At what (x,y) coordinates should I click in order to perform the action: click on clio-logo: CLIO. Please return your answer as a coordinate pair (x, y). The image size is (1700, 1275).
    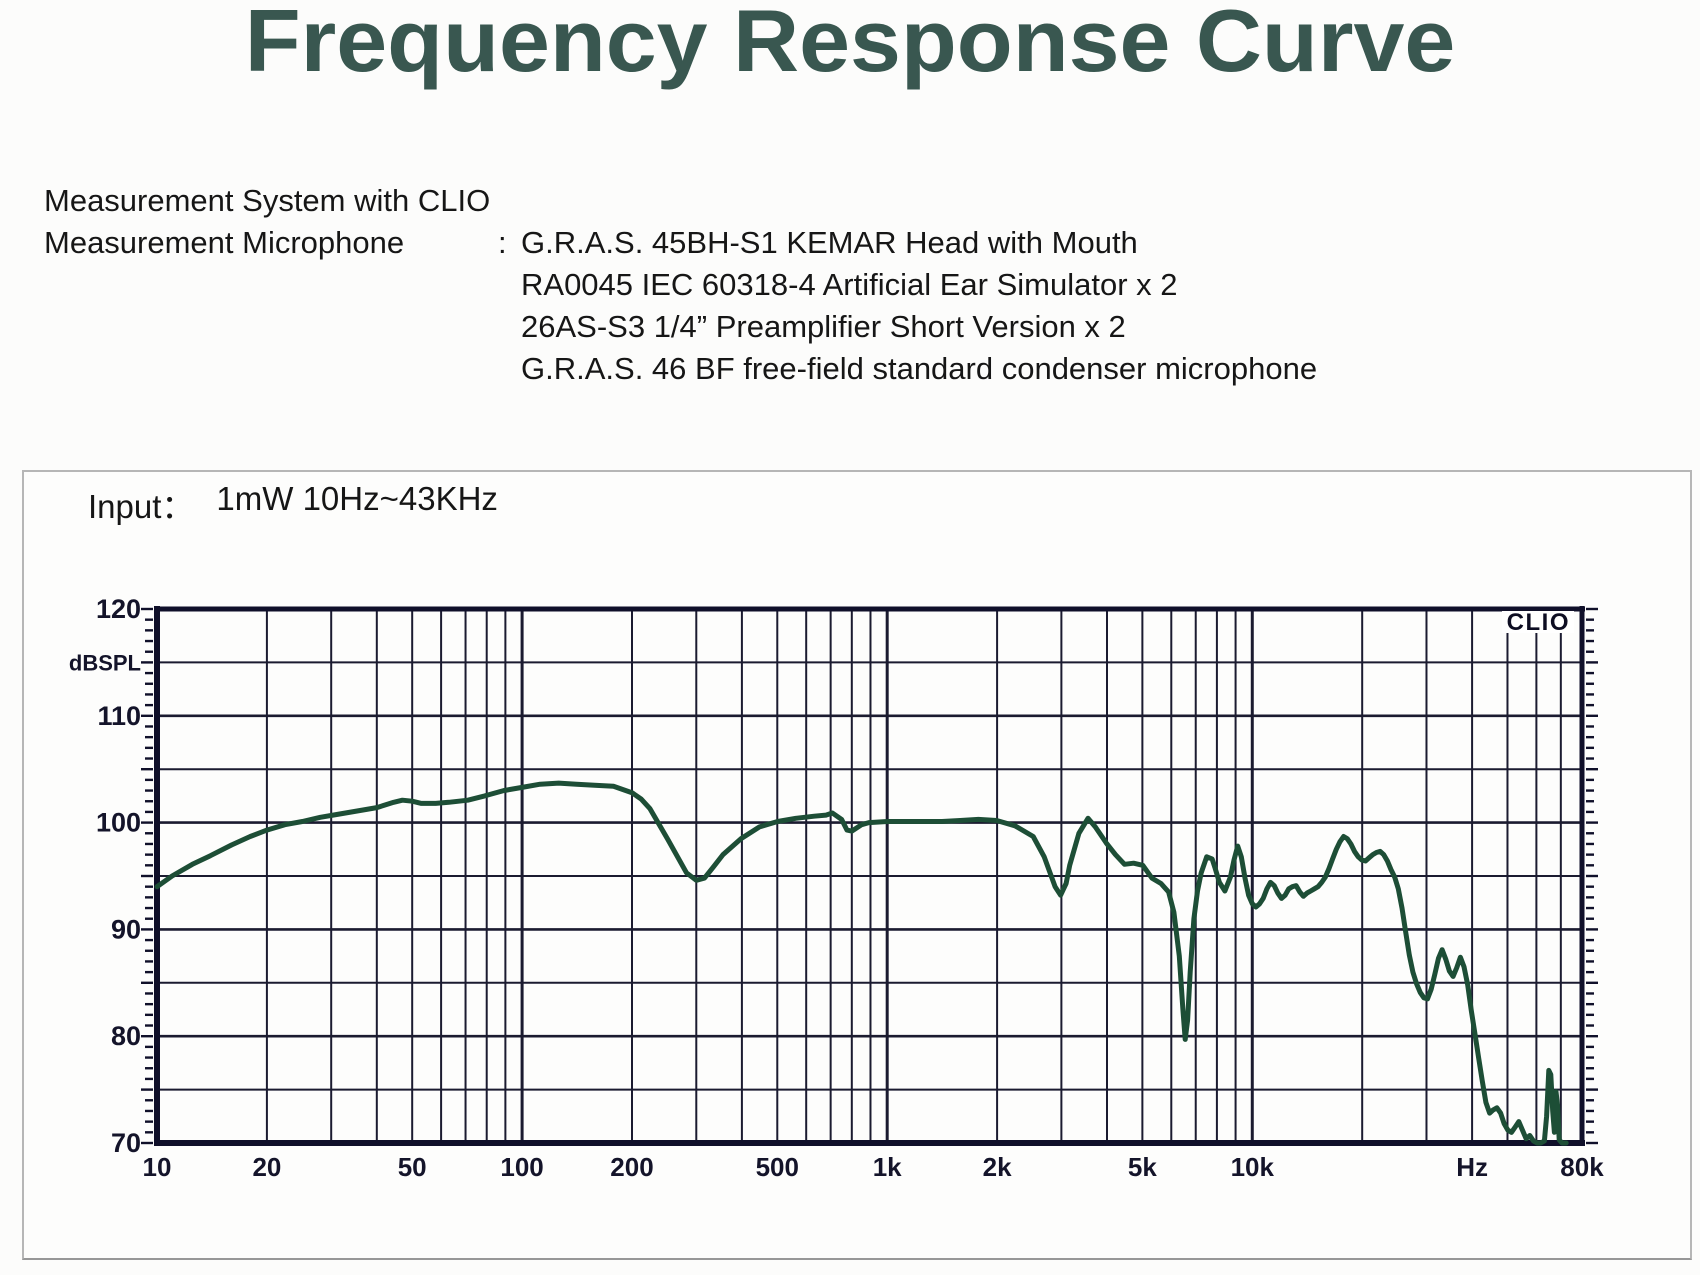
    Looking at the image, I should click on (1538, 622).